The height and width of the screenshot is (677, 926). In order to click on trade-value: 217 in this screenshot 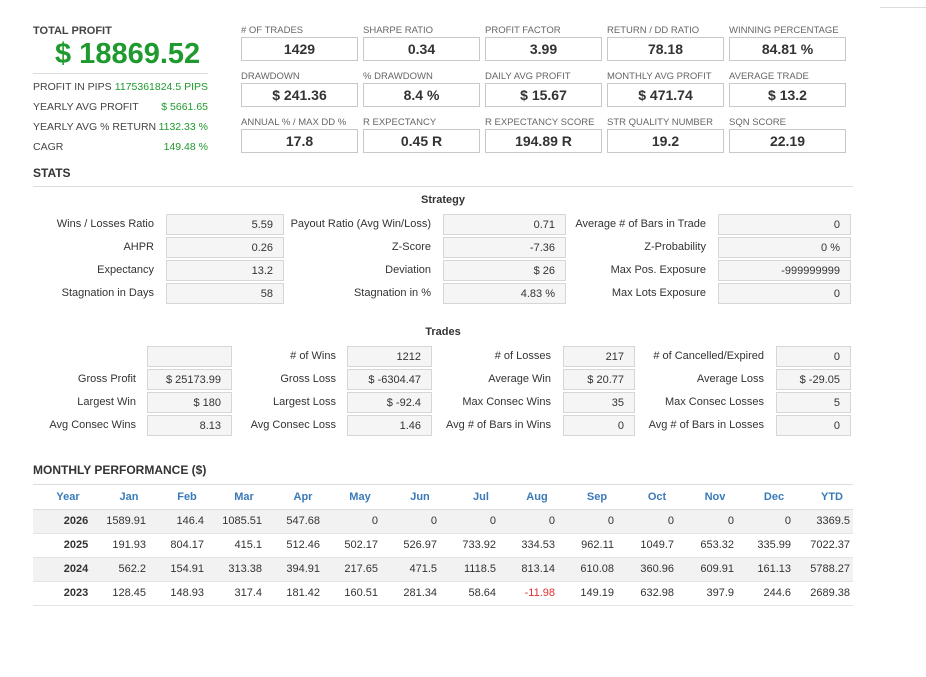, I will do `click(599, 356)`.